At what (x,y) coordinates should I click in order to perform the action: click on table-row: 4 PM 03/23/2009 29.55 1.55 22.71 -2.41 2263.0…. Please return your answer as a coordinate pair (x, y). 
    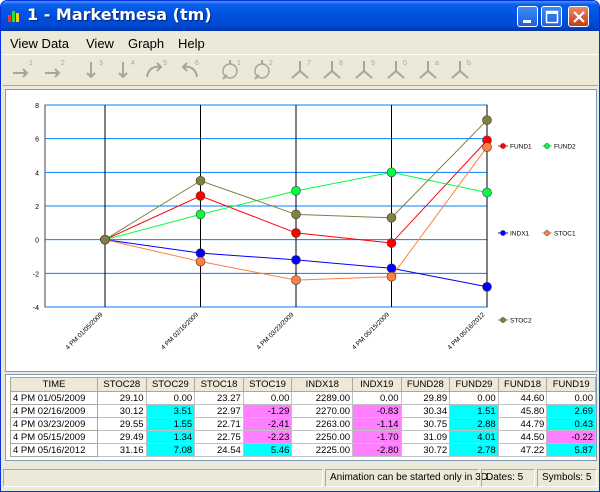
    Looking at the image, I should click on (303, 424).